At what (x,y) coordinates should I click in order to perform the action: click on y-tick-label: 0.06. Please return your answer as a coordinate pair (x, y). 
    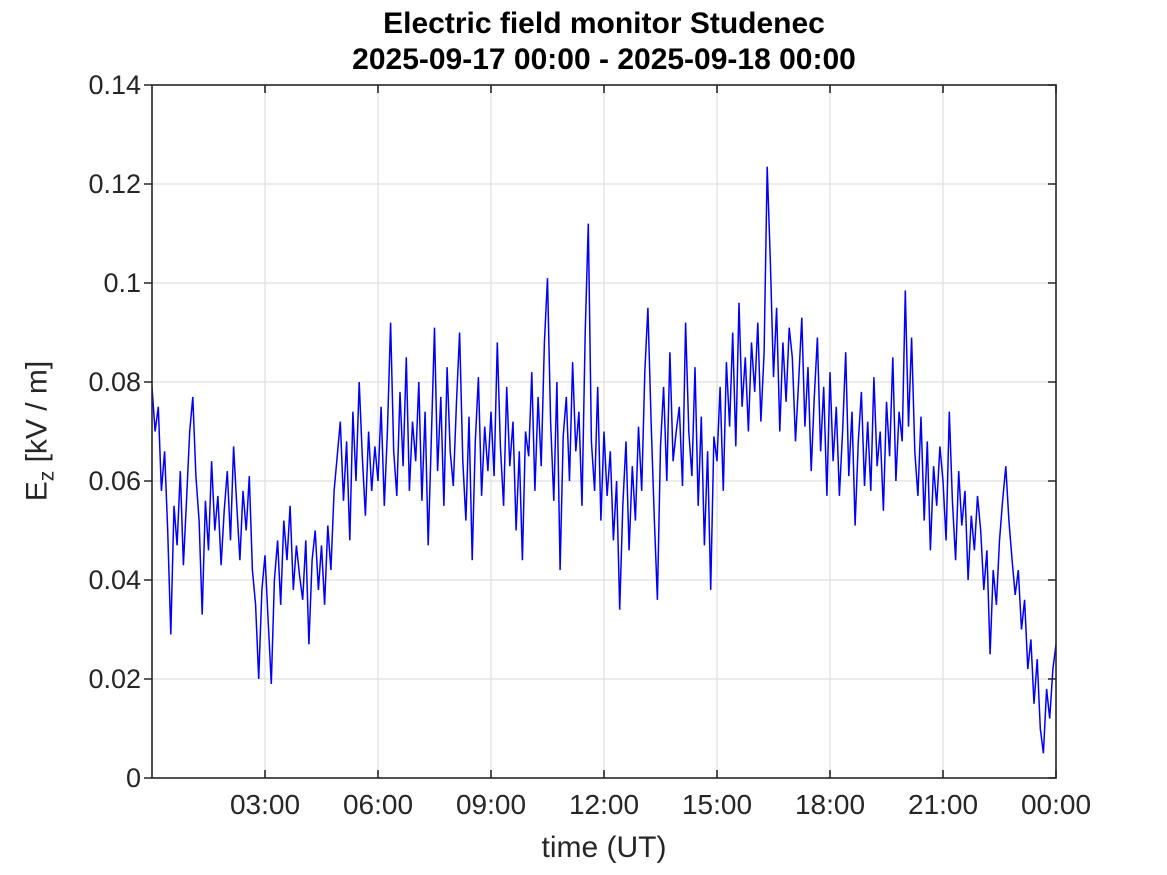
    Looking at the image, I should click on (114, 481).